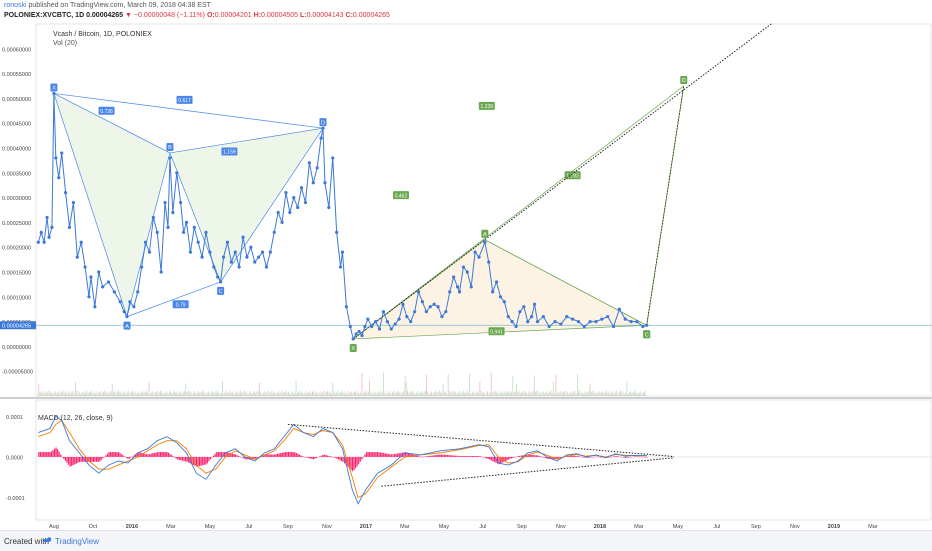 The width and height of the screenshot is (932, 551). What do you see at coordinates (16, 274) in the screenshot?
I see `y-tick-label: 0.00015000` at bounding box center [16, 274].